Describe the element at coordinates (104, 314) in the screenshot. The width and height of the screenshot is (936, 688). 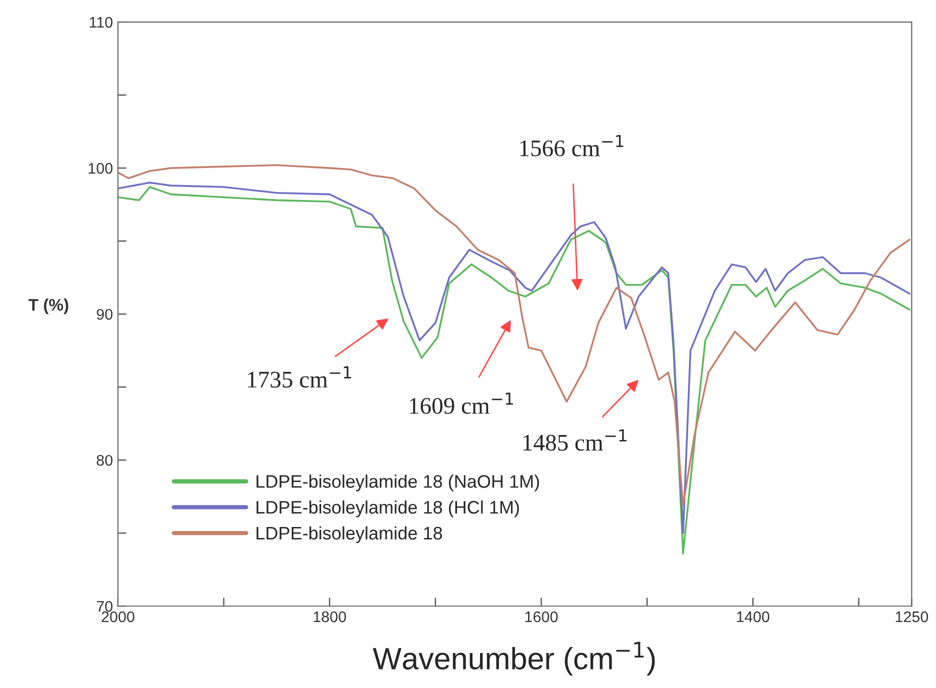
I see `y-tick-label: 90` at that location.